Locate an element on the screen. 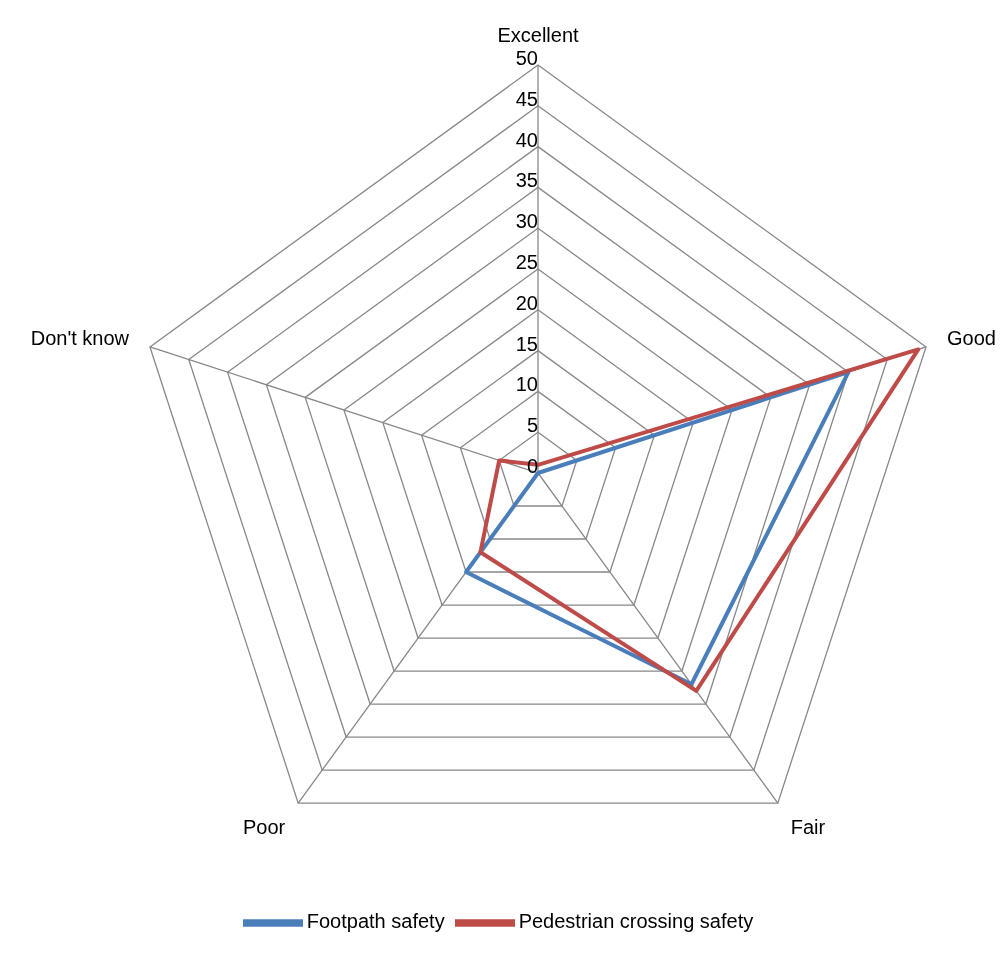 The width and height of the screenshot is (1005, 967). legend-label: Pedestrian crossing safety is located at coordinates (636, 921).